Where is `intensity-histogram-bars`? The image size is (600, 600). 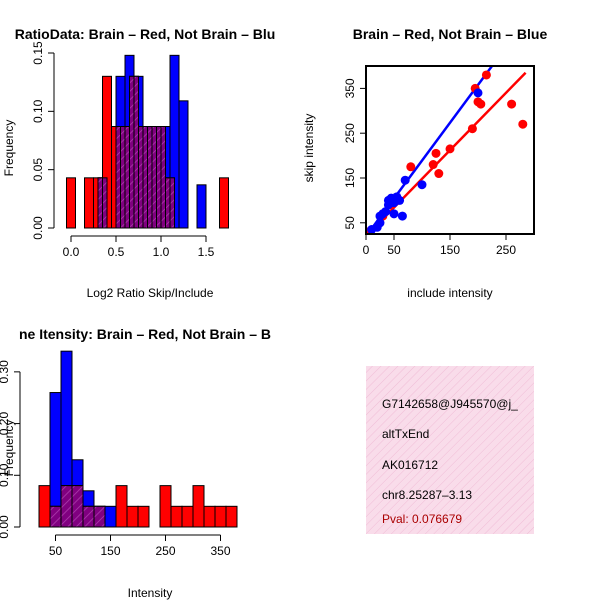 intensity-histogram-bars is located at coordinates (138, 439).